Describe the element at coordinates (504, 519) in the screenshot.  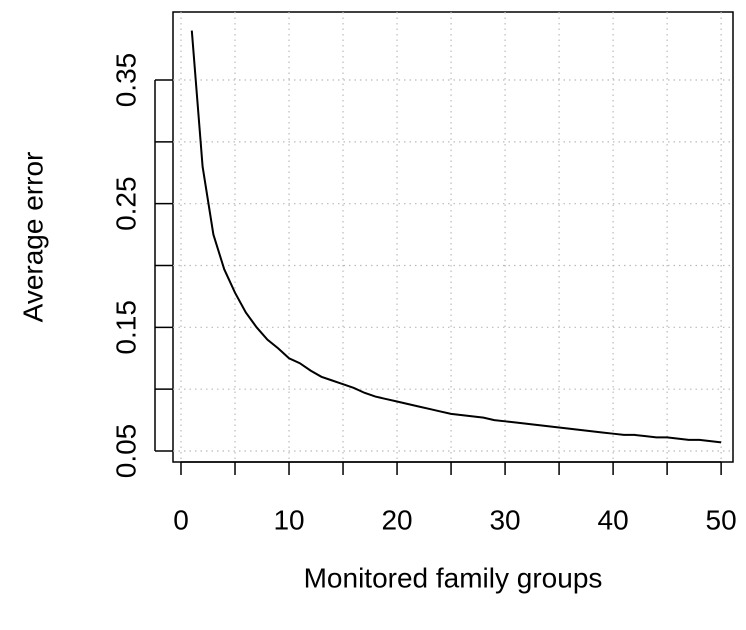
I see `x-tick-label: 30` at that location.